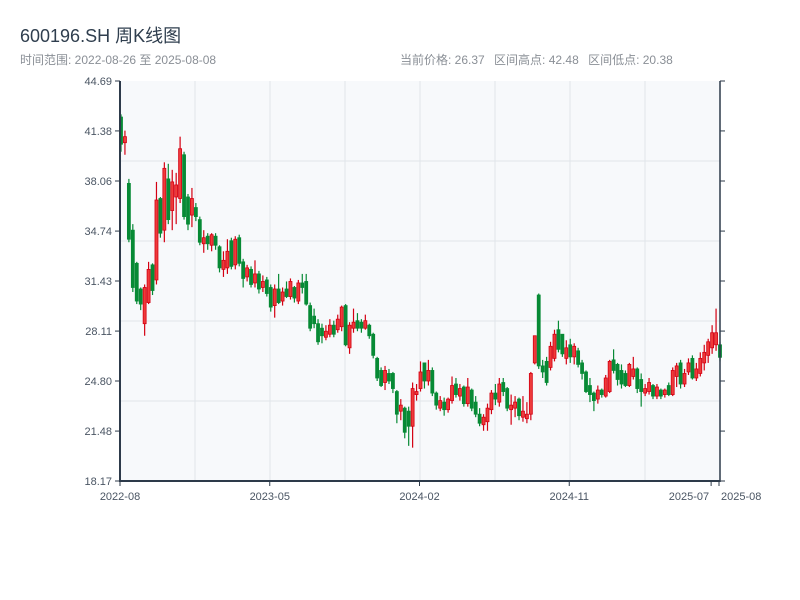  I want to click on x-tick-label: 2025-07, so click(689, 497).